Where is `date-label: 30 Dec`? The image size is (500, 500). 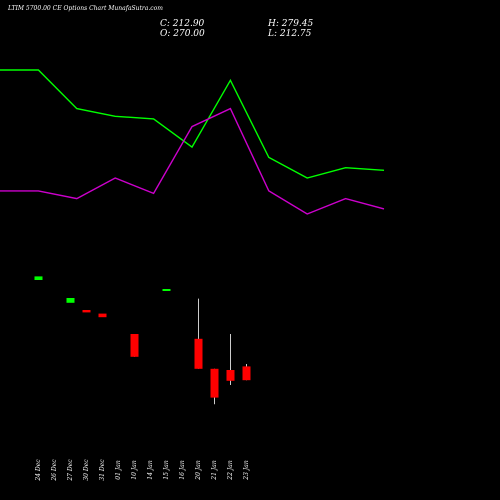 date-label: 30 Dec is located at coordinates (86, 470).